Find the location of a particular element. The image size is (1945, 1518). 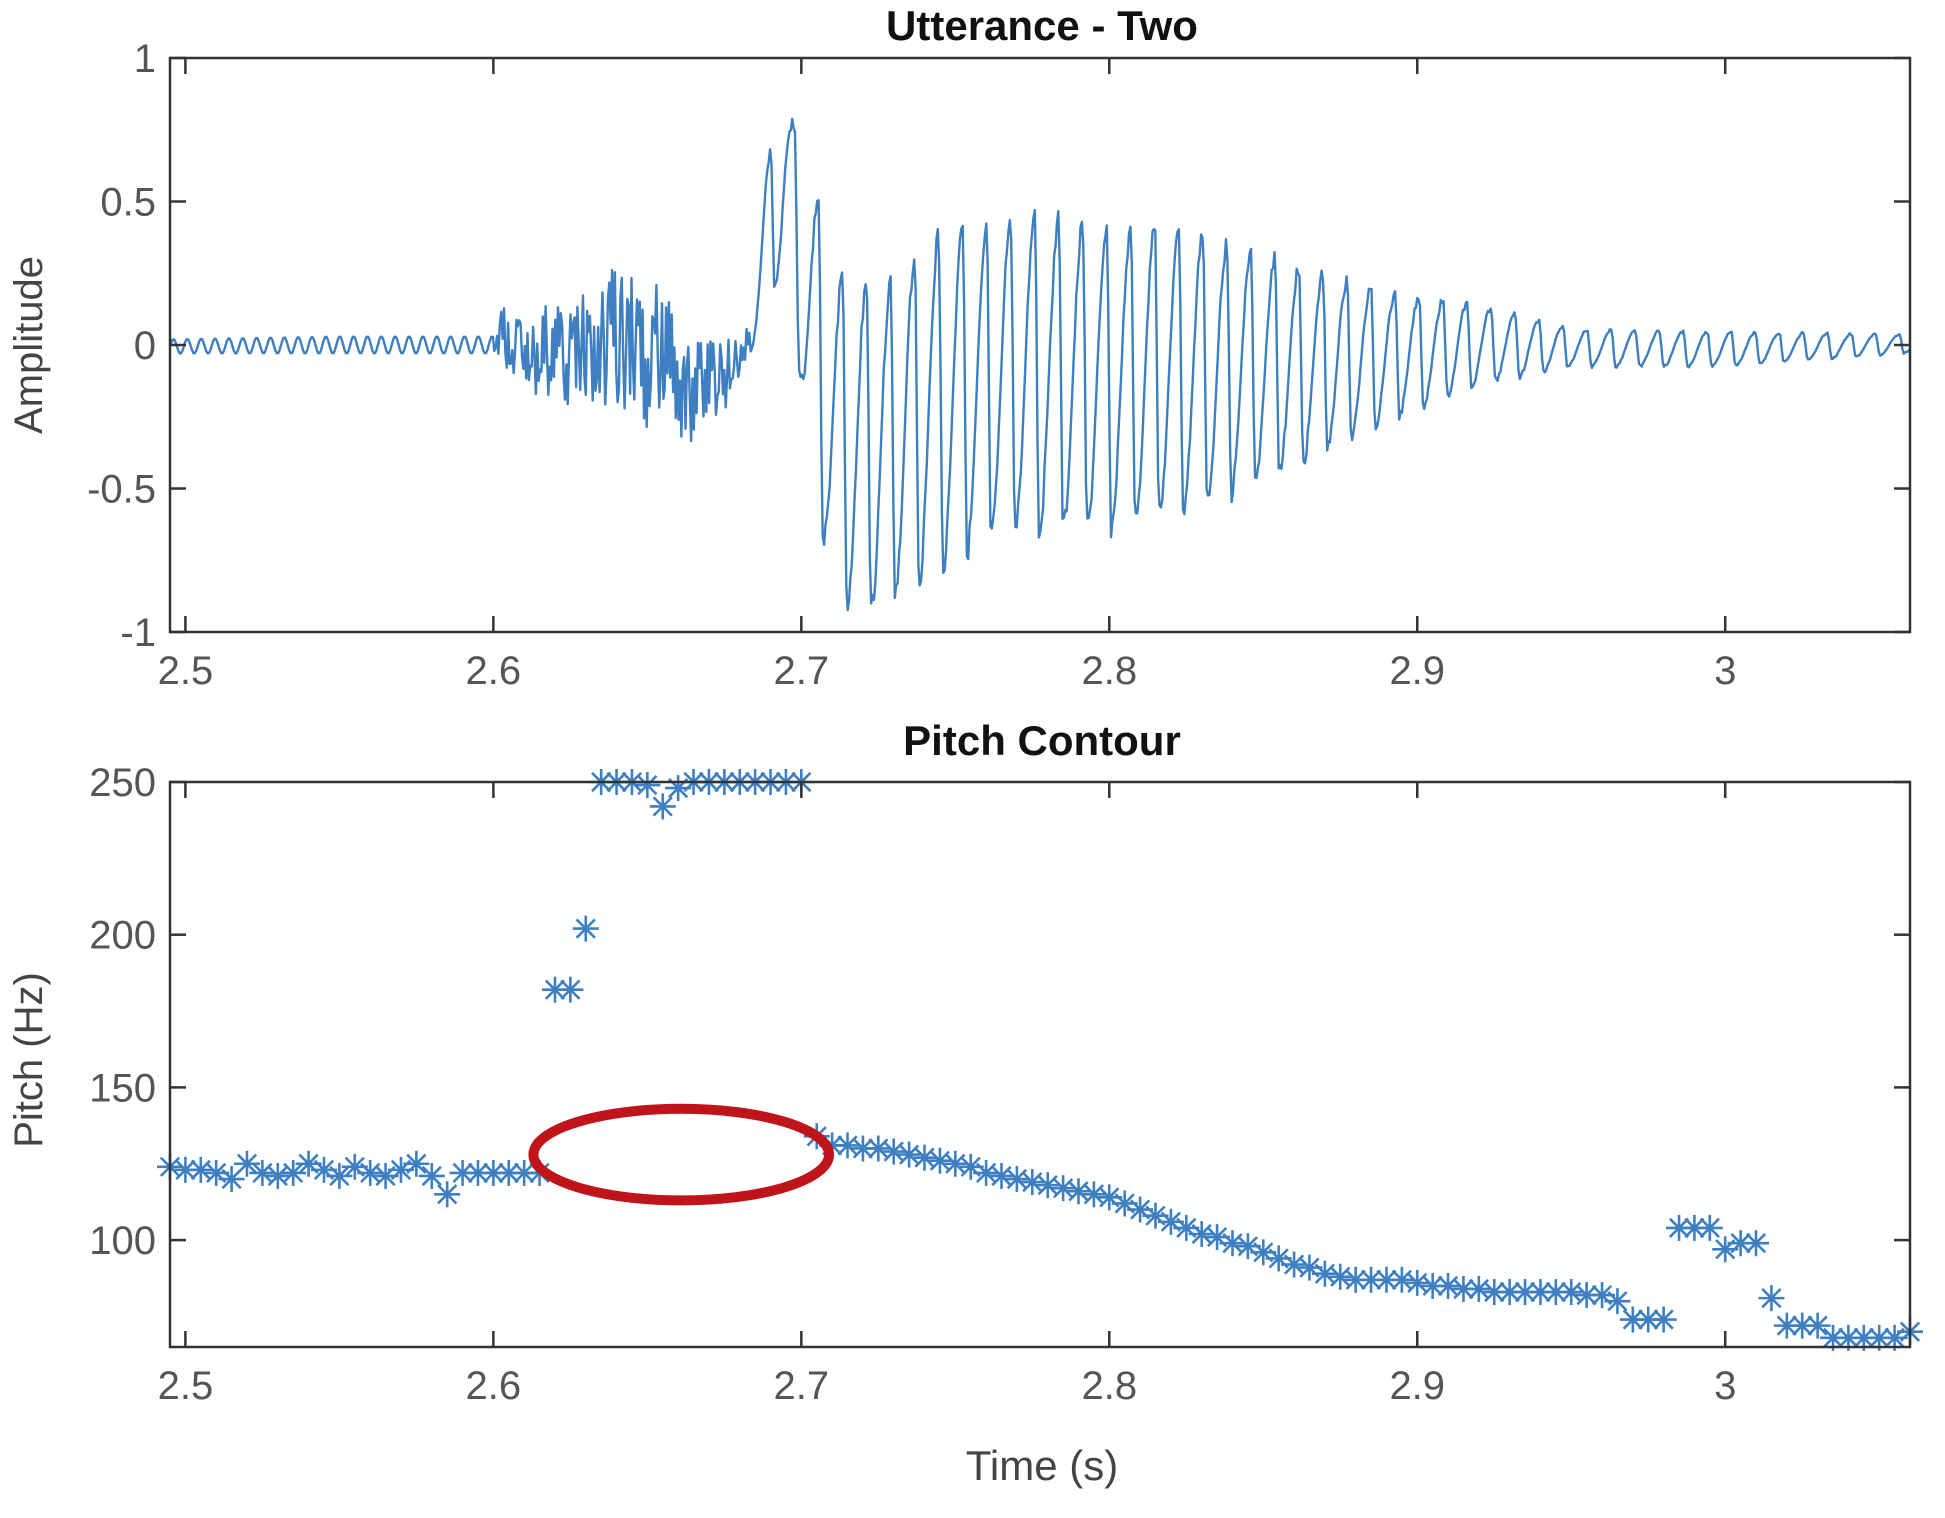

amplitude-y-tick-label: -0.5 is located at coordinates (121, 490).